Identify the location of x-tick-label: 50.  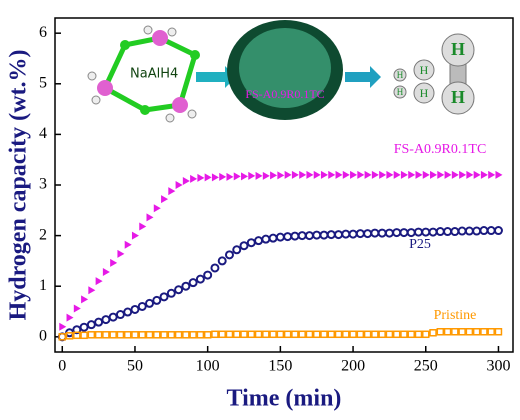
(135, 366).